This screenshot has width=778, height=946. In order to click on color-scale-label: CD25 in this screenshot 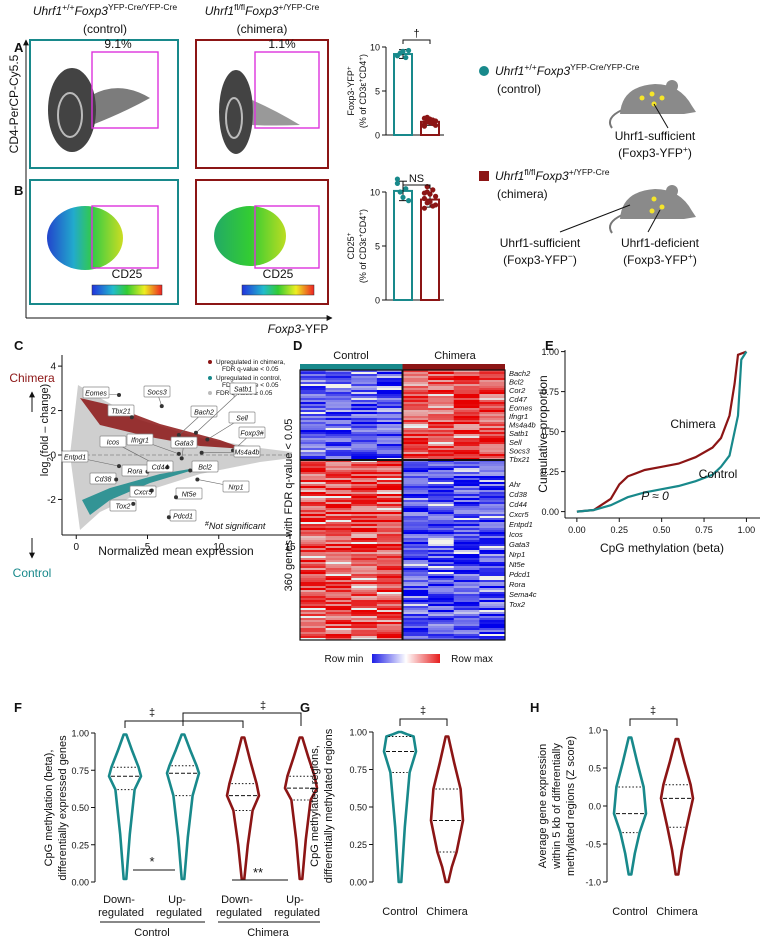, I will do `click(278, 274)`.